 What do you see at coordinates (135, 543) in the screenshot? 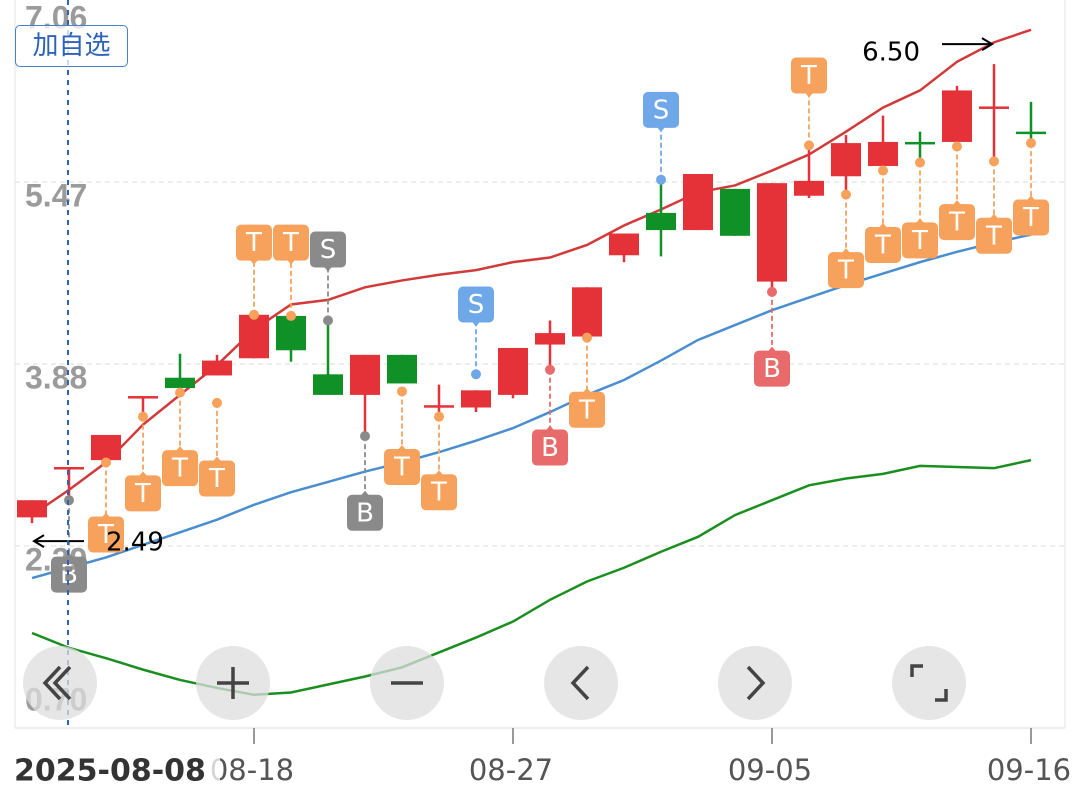
I see `annotation-label: 2.49` at bounding box center [135, 543].